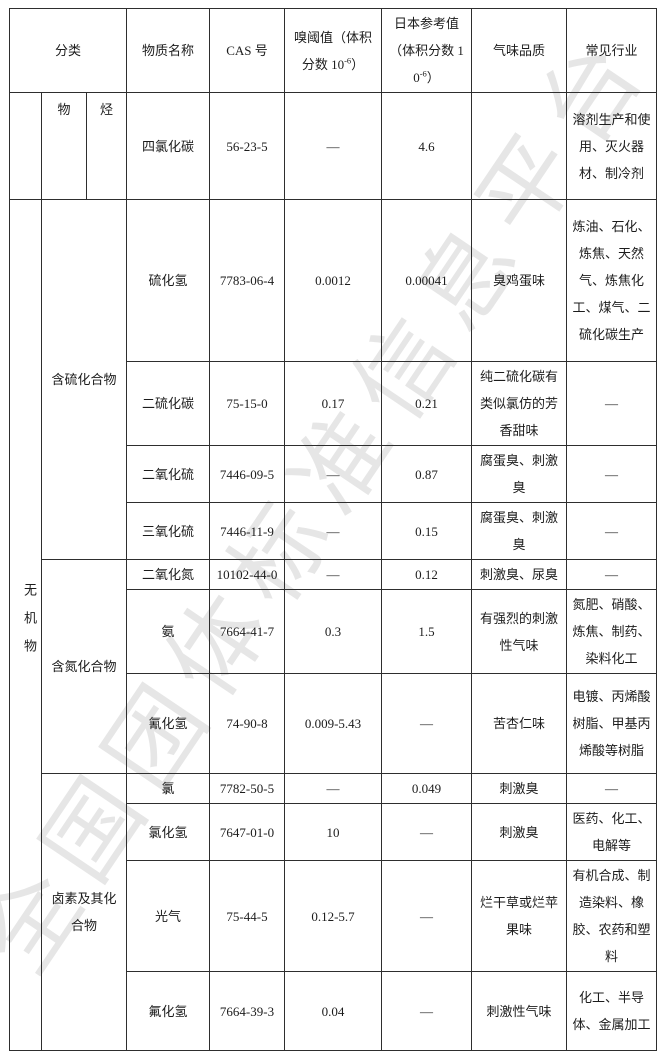 This screenshot has width=663, height=1051. What do you see at coordinates (611, 1011) in the screenshot?
I see `cell-industries: 化工、半导体、金属加工` at bounding box center [611, 1011].